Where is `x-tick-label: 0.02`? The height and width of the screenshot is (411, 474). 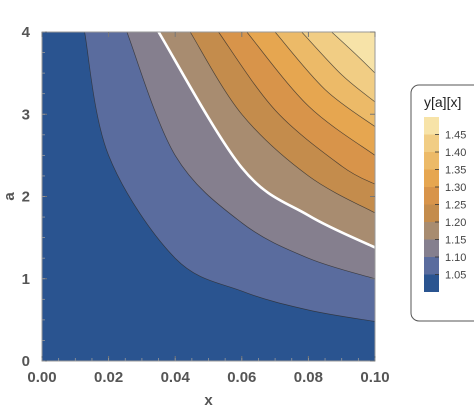
x-tick-label: 0.02 is located at coordinates (108, 377).